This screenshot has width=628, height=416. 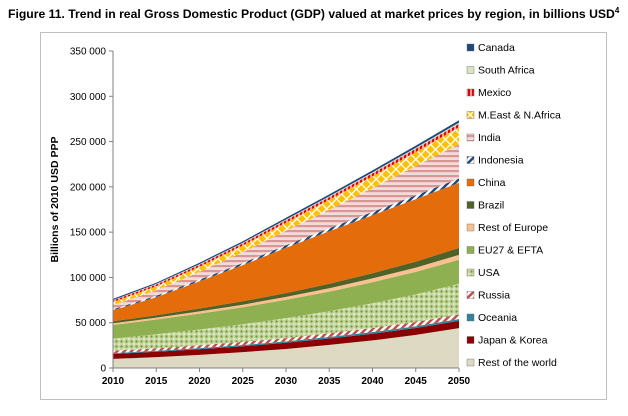 I want to click on legend-label-eu27-efta: EU27 & EFTA, so click(x=510, y=251).